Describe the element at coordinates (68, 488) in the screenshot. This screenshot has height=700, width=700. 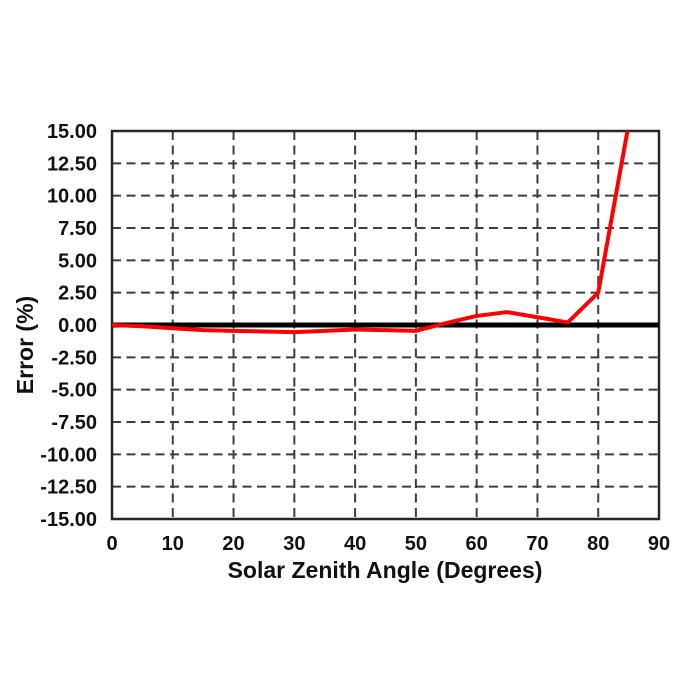
I see `y-tick-label: -12.50` at that location.